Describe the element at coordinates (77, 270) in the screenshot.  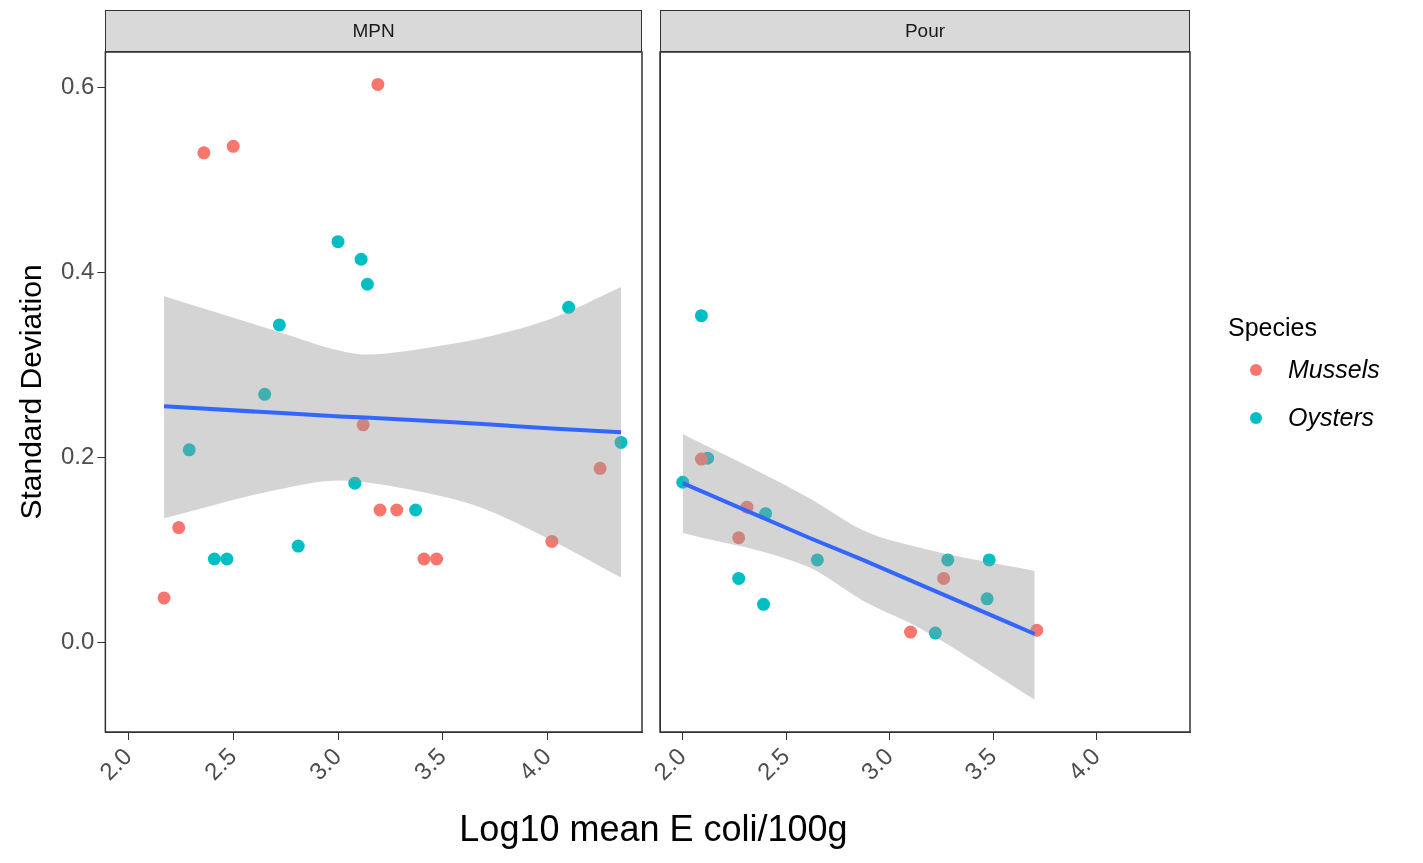
I see `y-tick-label: 0.4` at that location.